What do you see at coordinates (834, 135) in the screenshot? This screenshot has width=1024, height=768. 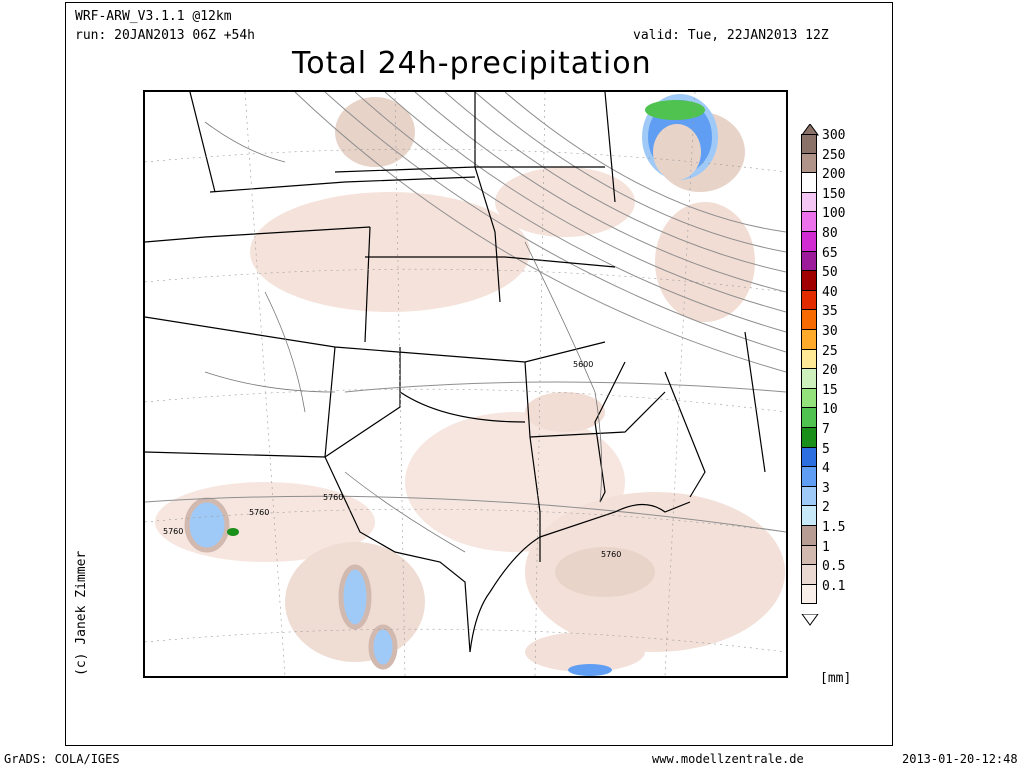 I see `legend-label: 300` at bounding box center [834, 135].